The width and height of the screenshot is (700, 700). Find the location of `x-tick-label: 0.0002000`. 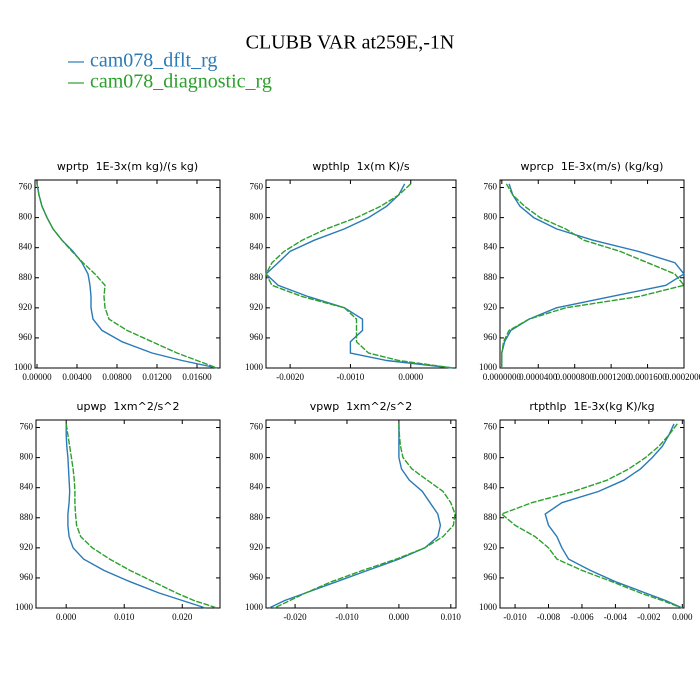

x-tick-label: 0.0002000 is located at coordinates (682, 377).